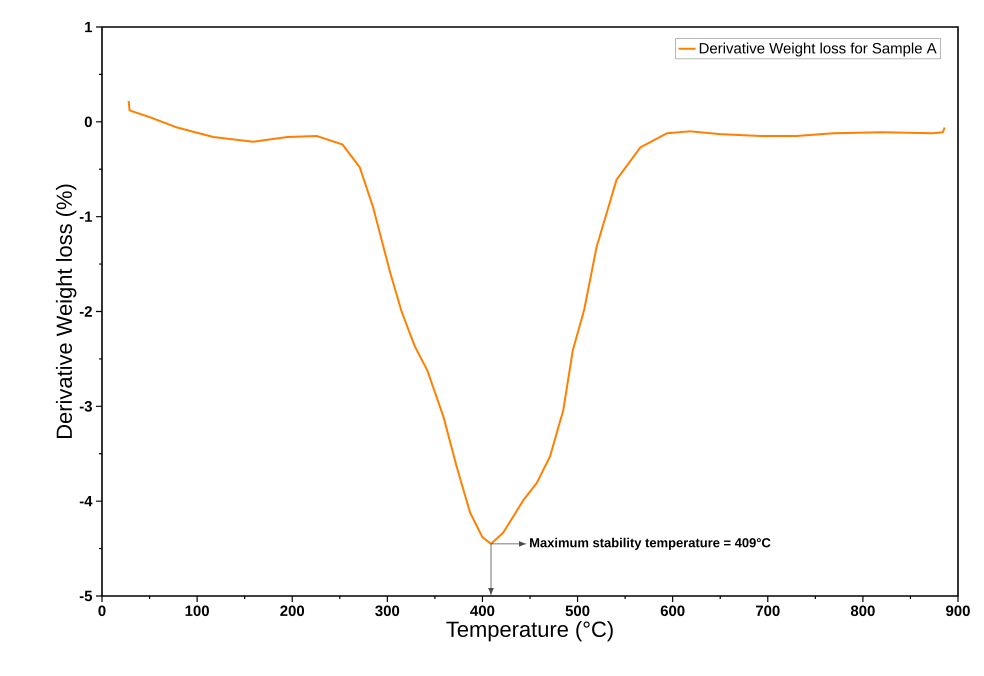 The width and height of the screenshot is (984, 676). What do you see at coordinates (862, 610) in the screenshot?
I see `x-tick-label: 800` at bounding box center [862, 610].